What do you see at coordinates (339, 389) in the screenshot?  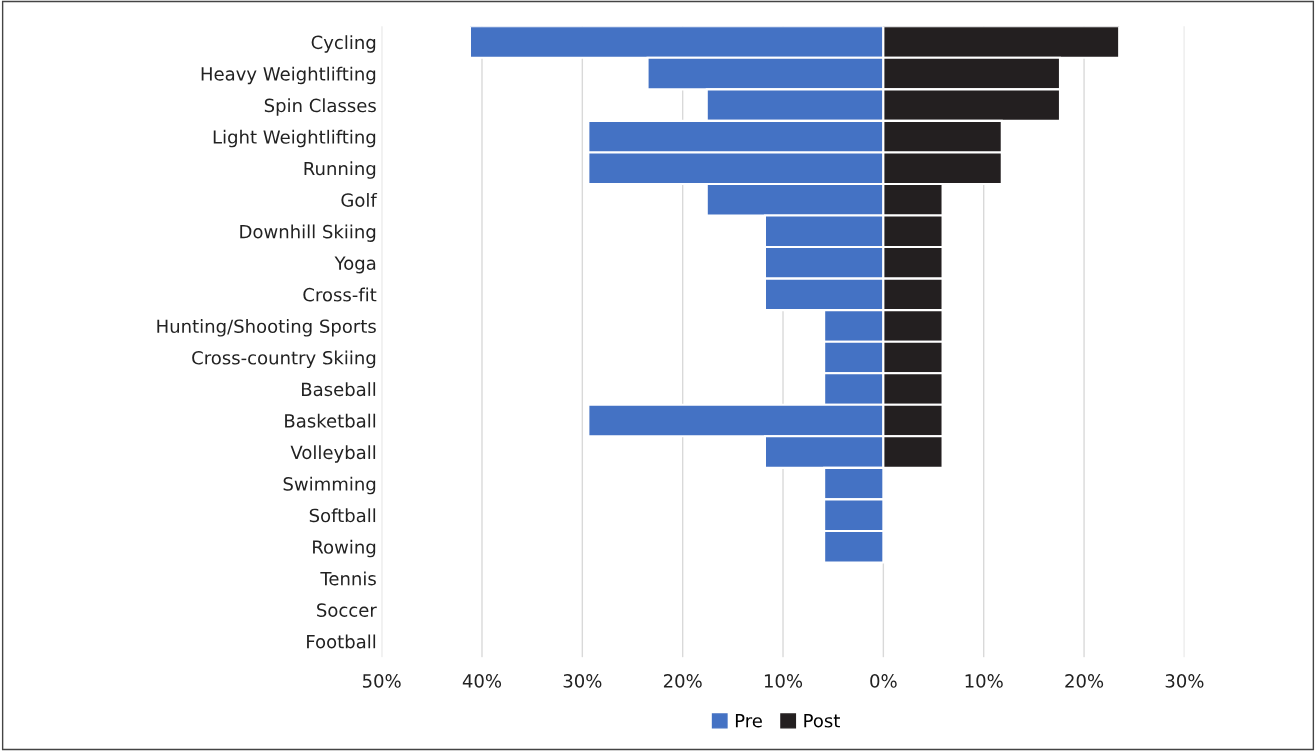 I see `y-tick-label: Baseball` at bounding box center [339, 389].